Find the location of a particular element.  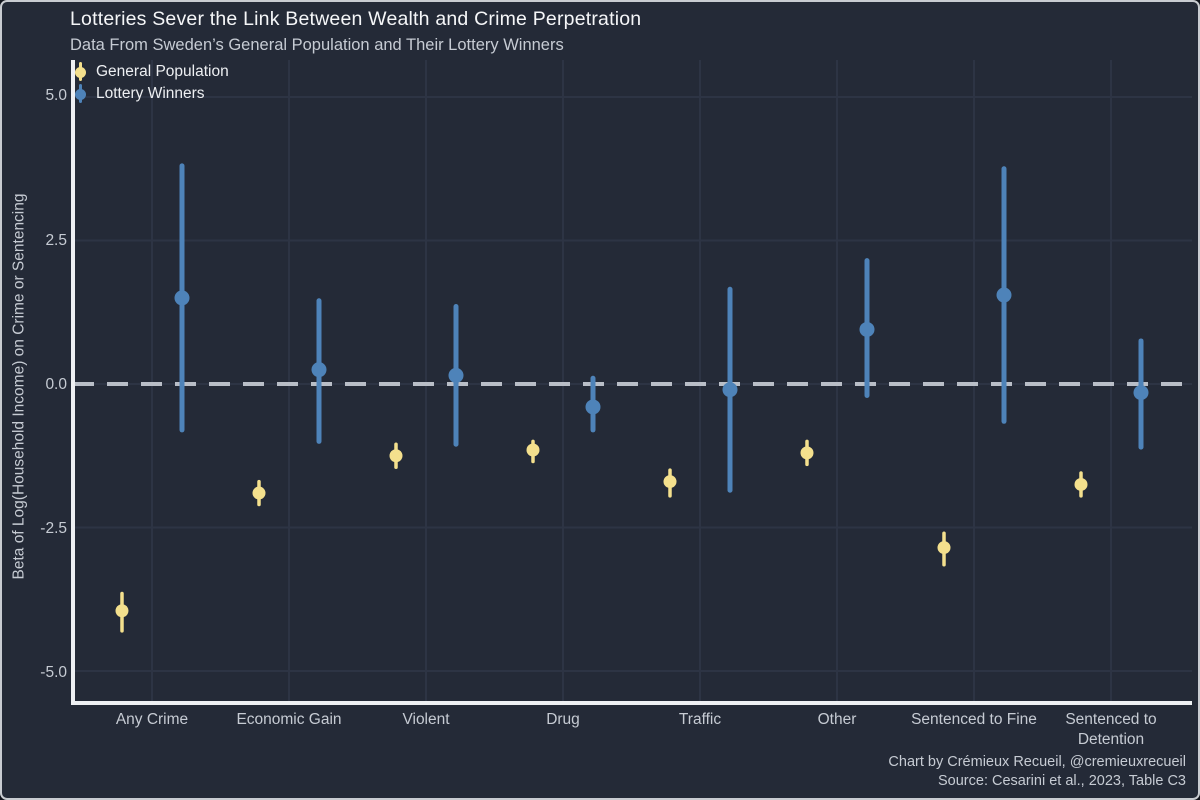

legend-item-general-population: General Population is located at coordinates (151, 71).